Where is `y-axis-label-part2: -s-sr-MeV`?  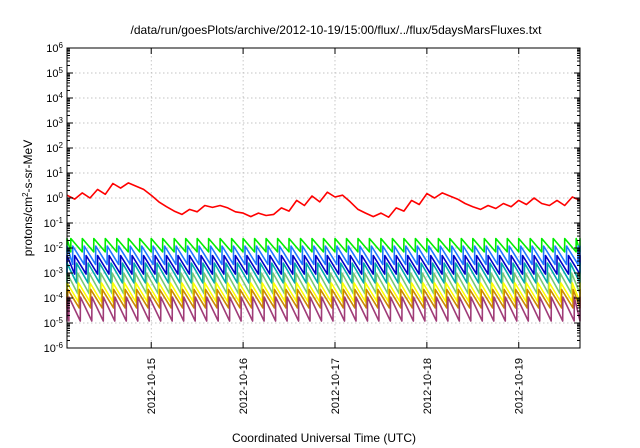
y-axis-label-part2: -s-sr-MeV is located at coordinates (28, 166).